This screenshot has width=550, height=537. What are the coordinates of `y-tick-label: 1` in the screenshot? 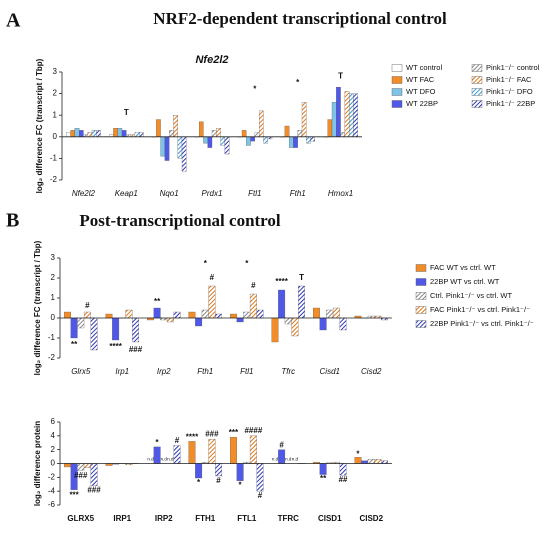 It's located at (53, 297).